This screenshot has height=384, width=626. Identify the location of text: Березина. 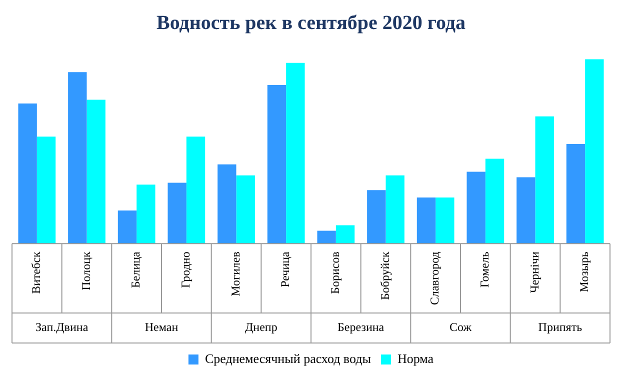
(361, 327).